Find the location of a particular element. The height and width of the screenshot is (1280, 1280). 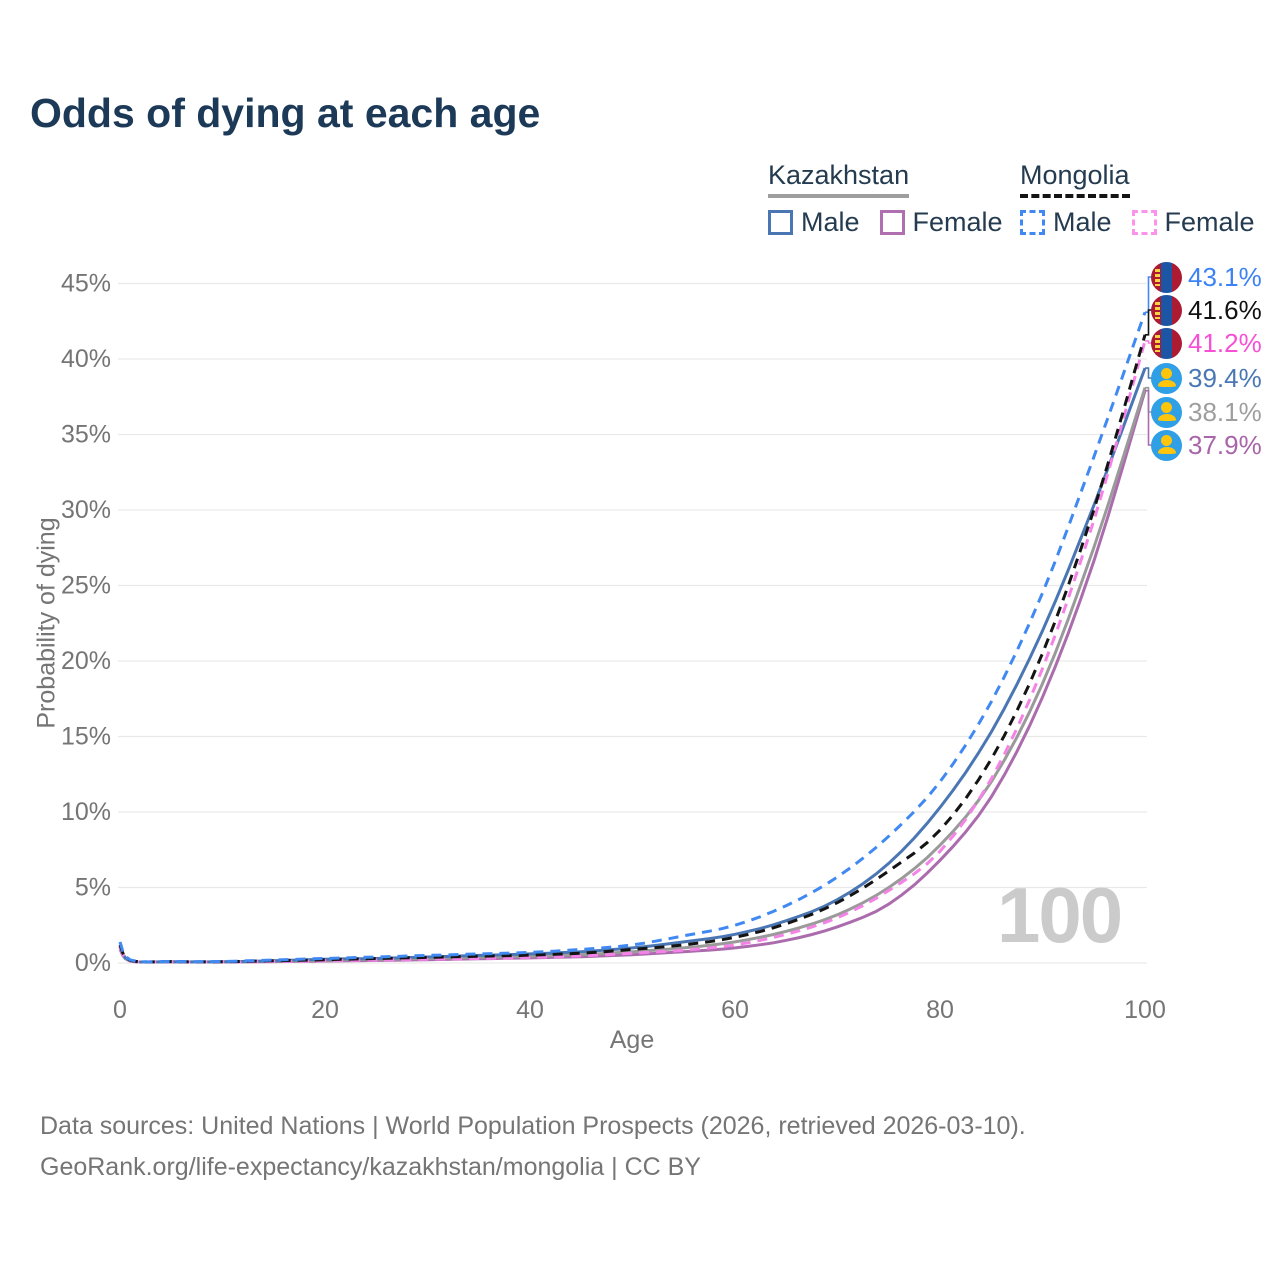

x-axis-title: Age is located at coordinates (632, 1040).